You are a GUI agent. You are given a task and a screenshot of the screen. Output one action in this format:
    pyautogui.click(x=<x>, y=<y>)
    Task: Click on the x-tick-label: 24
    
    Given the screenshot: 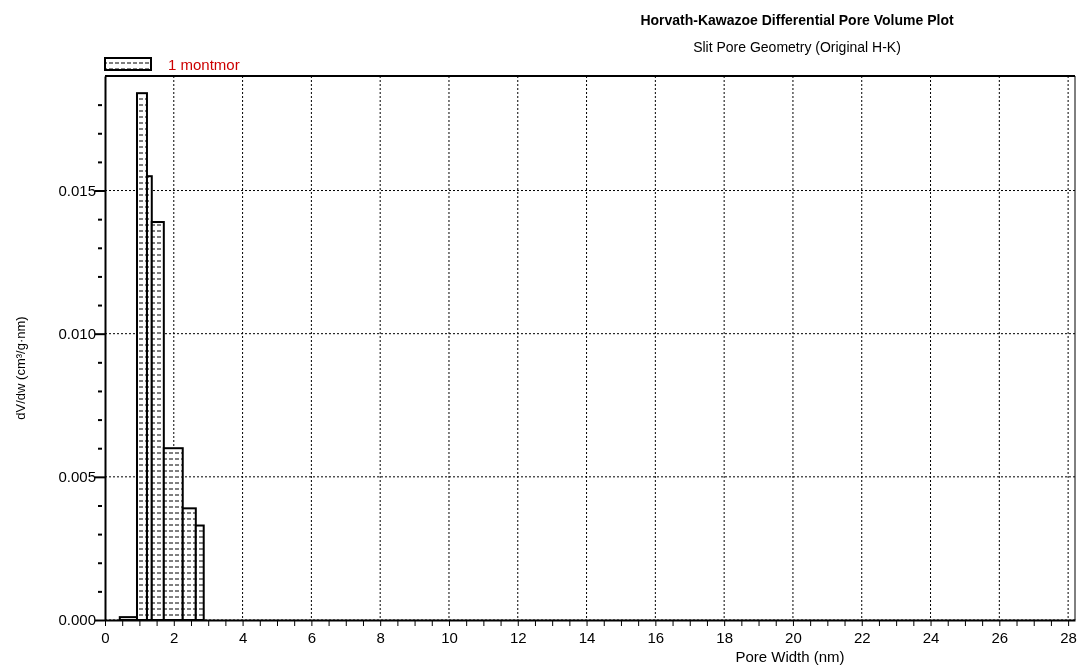 What is the action you would take?
    pyautogui.click(x=931, y=637)
    